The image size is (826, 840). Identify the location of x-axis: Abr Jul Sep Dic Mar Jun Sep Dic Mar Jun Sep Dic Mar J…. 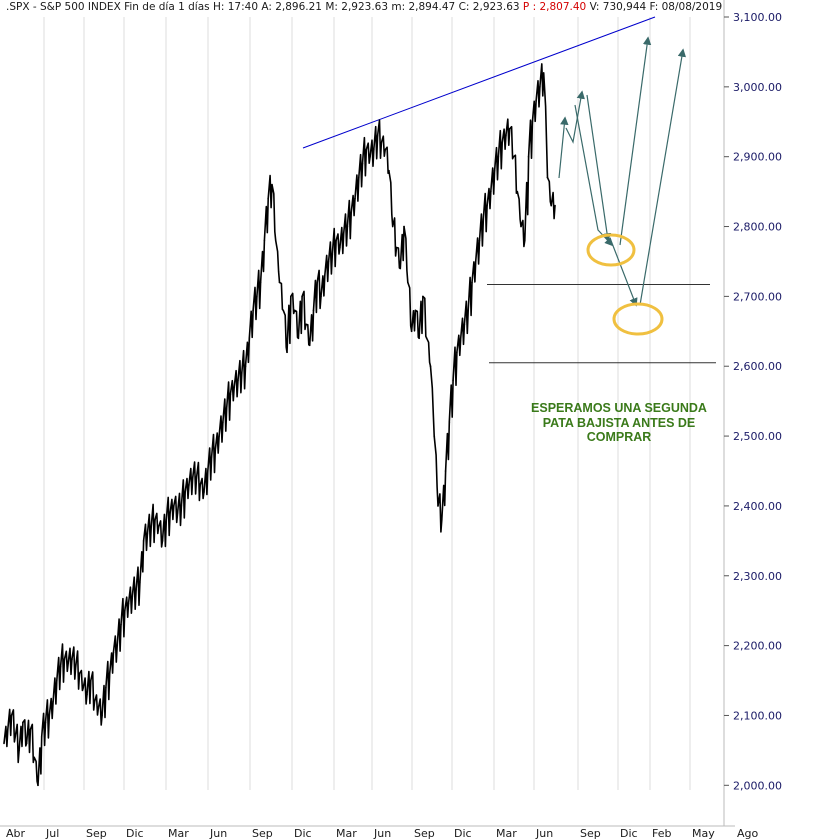
(379, 832).